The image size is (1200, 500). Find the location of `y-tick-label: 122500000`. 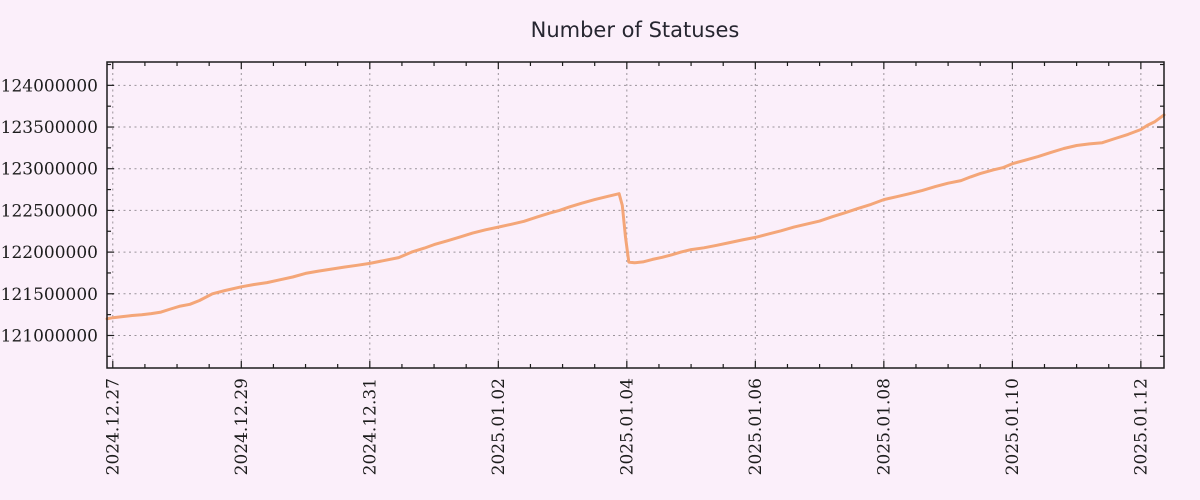

y-tick-label: 122500000 is located at coordinates (49, 211).